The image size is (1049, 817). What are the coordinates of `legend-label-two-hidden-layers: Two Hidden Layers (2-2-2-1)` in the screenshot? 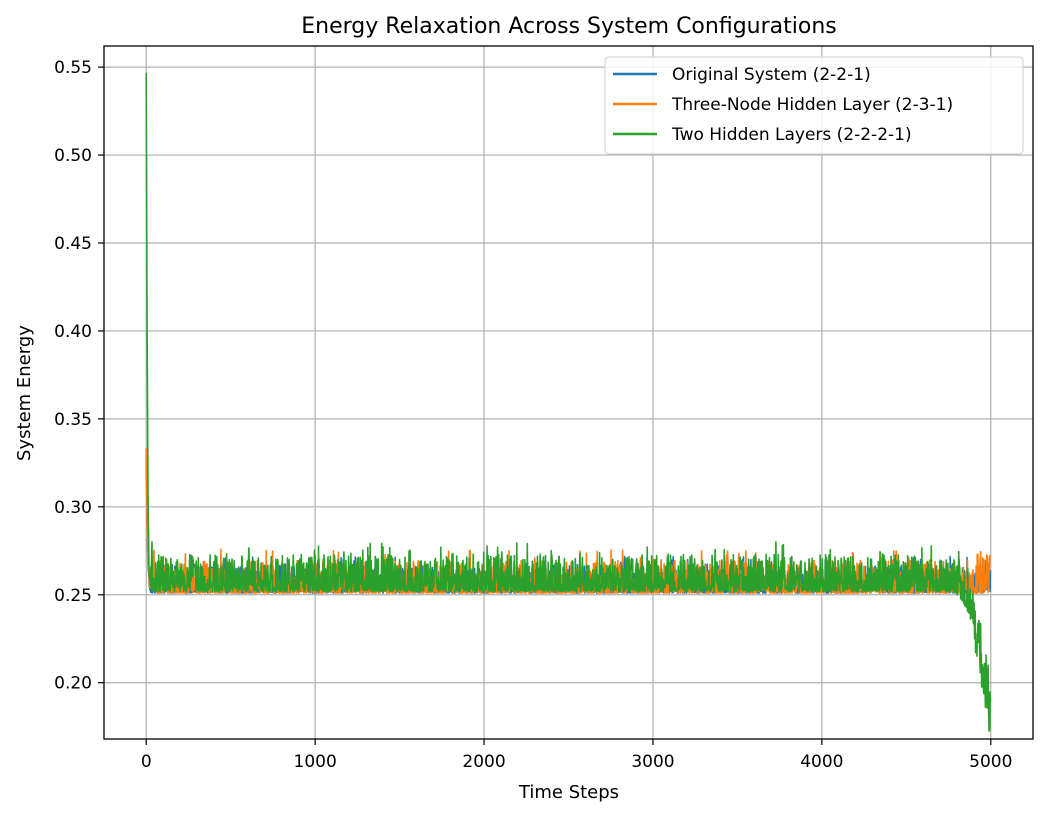 It's located at (791, 135).